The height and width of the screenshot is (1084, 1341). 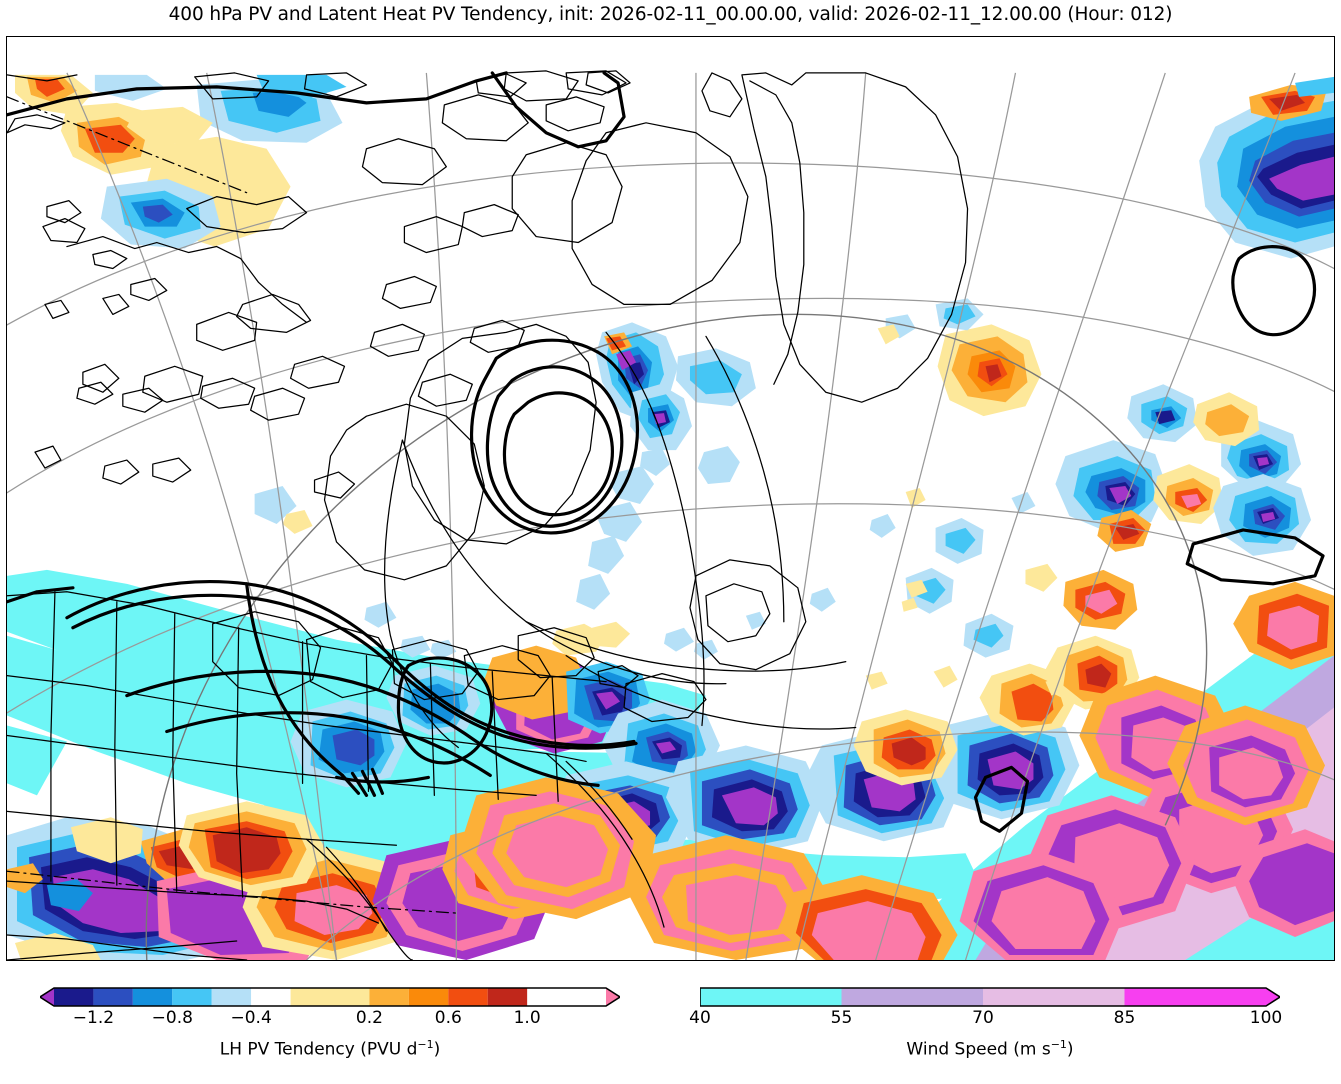 I want to click on colorbar-tick-label: −0.4, so click(x=251, y=1018).